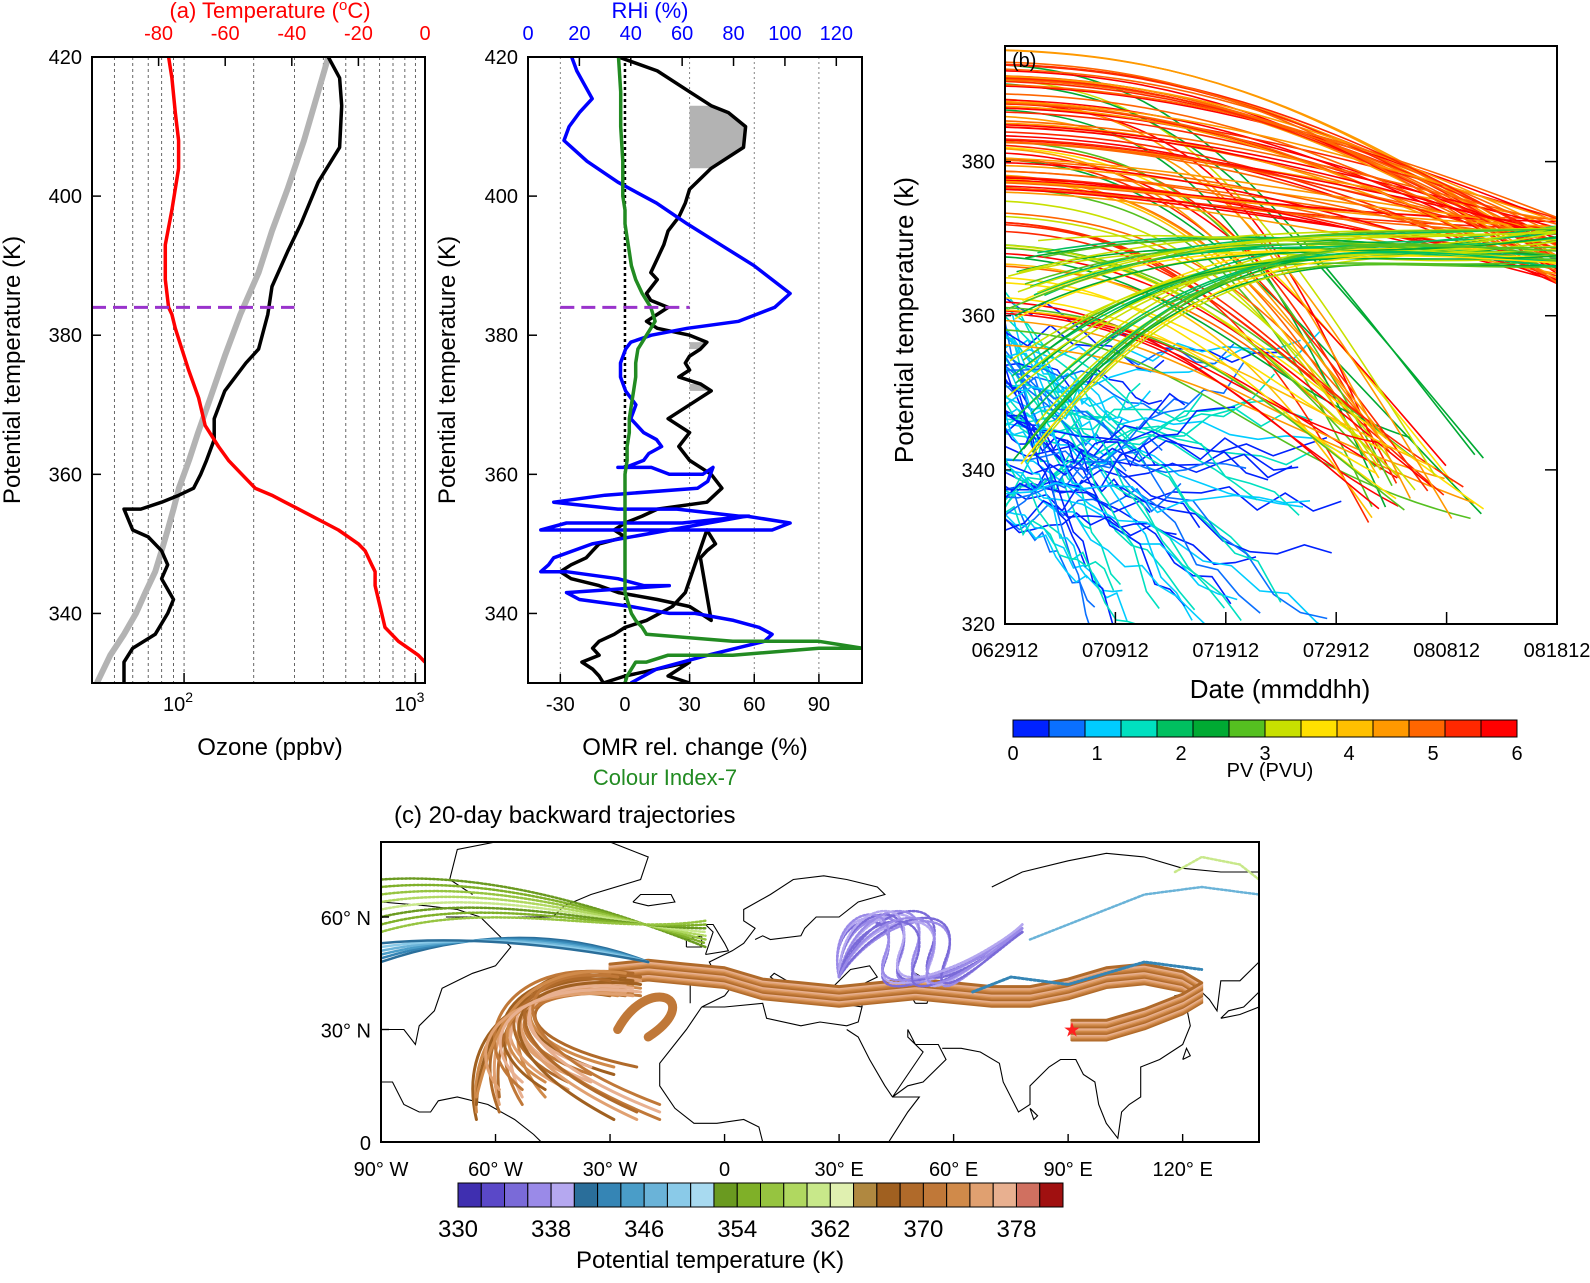  What do you see at coordinates (953, 1170) in the screenshot?
I see `longitude-label: 60° E` at bounding box center [953, 1170].